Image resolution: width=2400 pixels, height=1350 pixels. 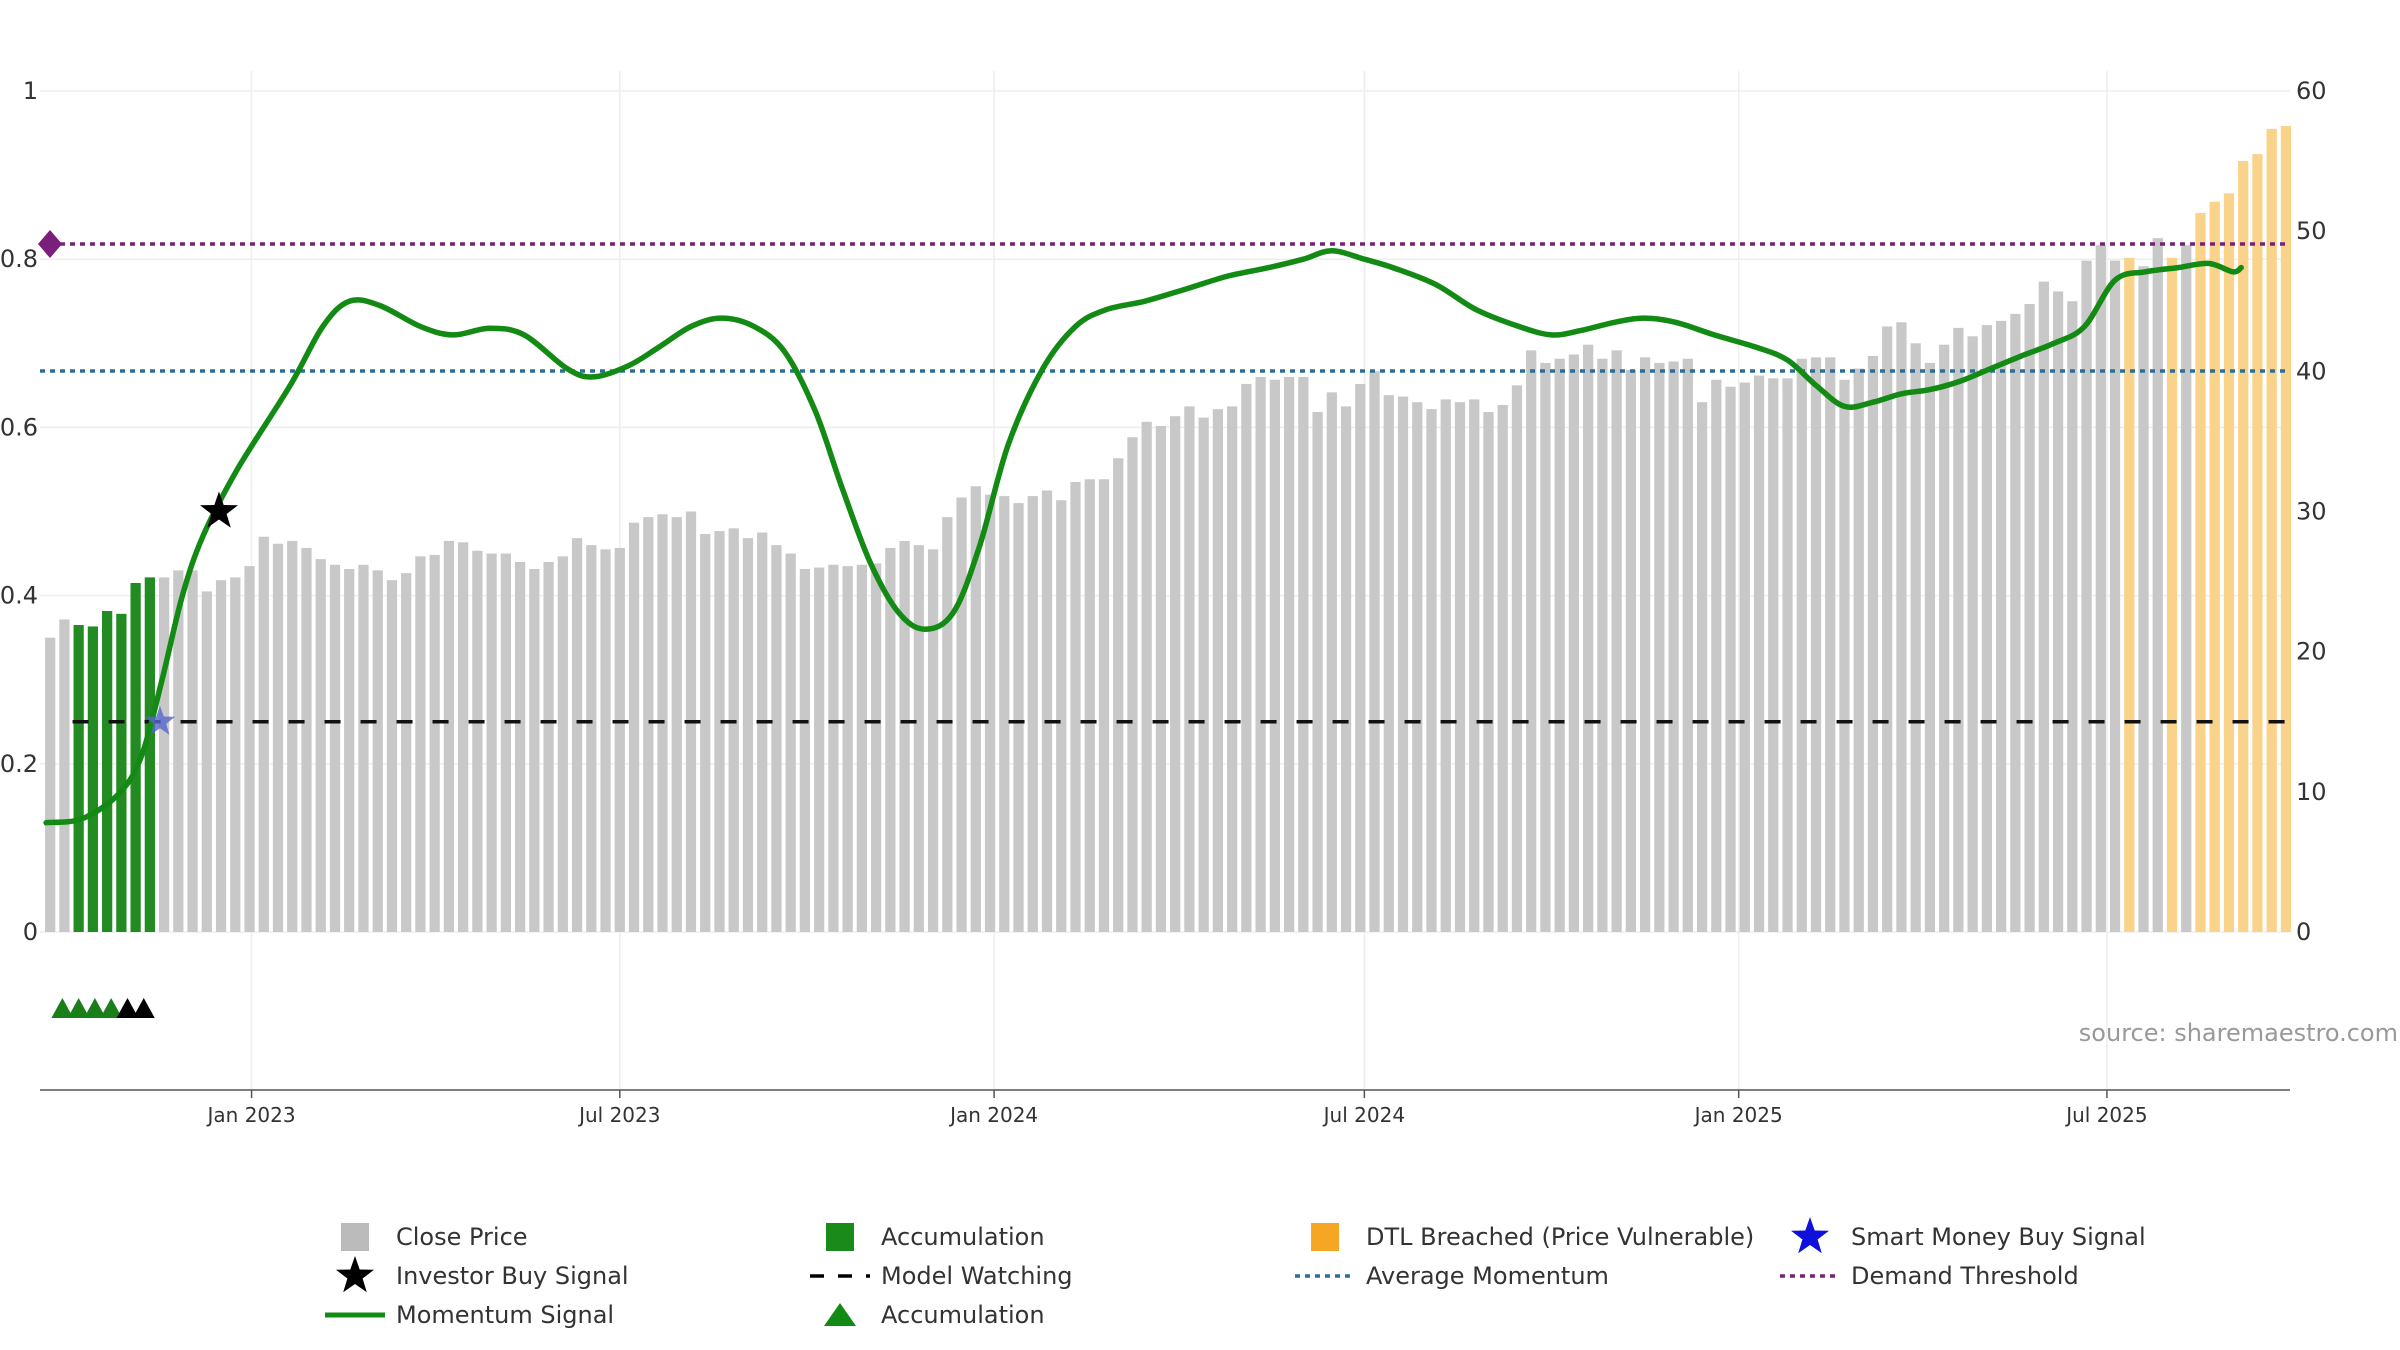 What do you see at coordinates (2105, 1115) in the screenshot?
I see `x-tick-label: Jul 2025` at bounding box center [2105, 1115].